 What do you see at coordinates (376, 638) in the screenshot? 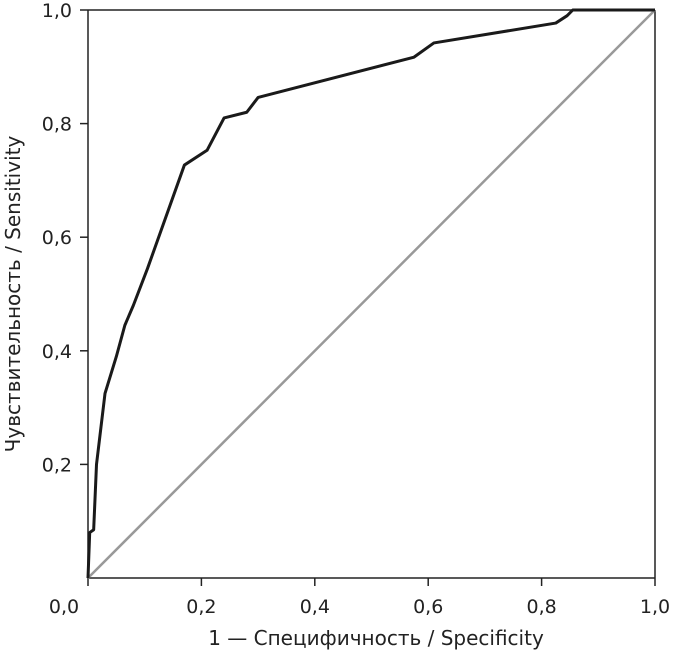
I see `x-axis-title: 1 — Специфичность / Specificity` at bounding box center [376, 638].